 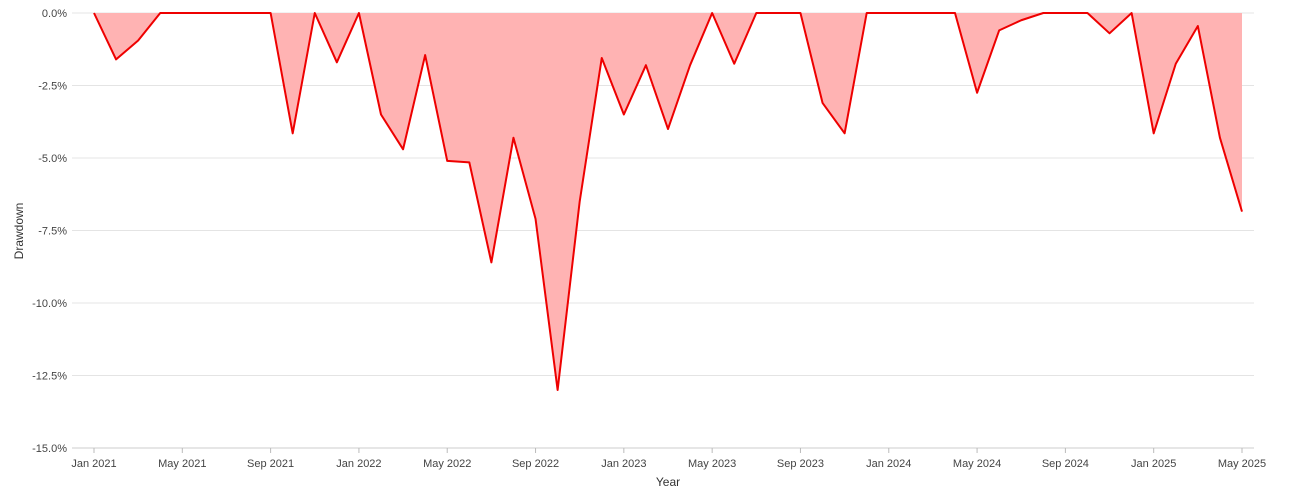 I want to click on y-tick-label: -5.0%, so click(x=52, y=159).